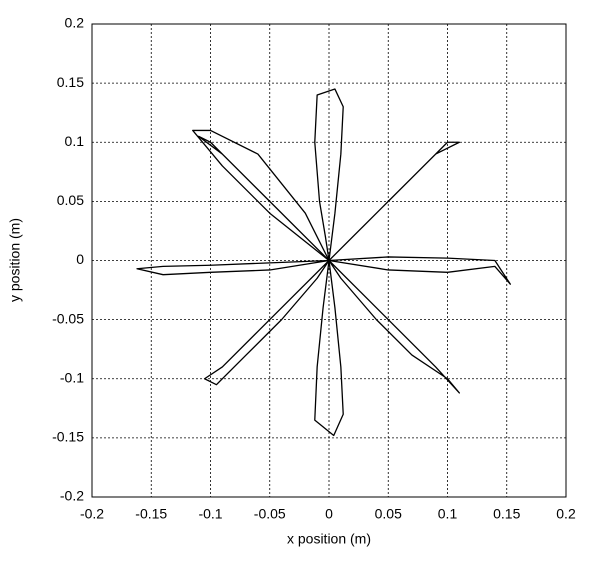  Describe the element at coordinates (210, 514) in the screenshot. I see `x-tick-label: -0.1` at that location.